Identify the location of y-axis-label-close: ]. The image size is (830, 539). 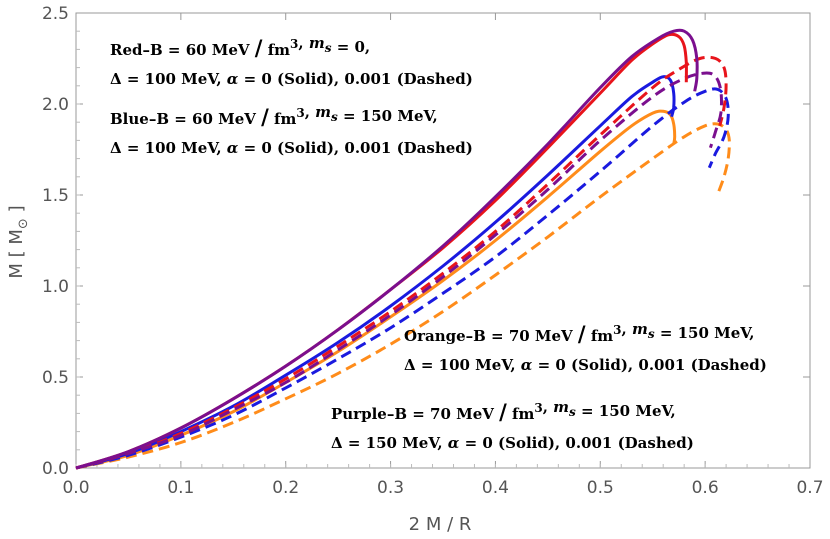
(16, 211).